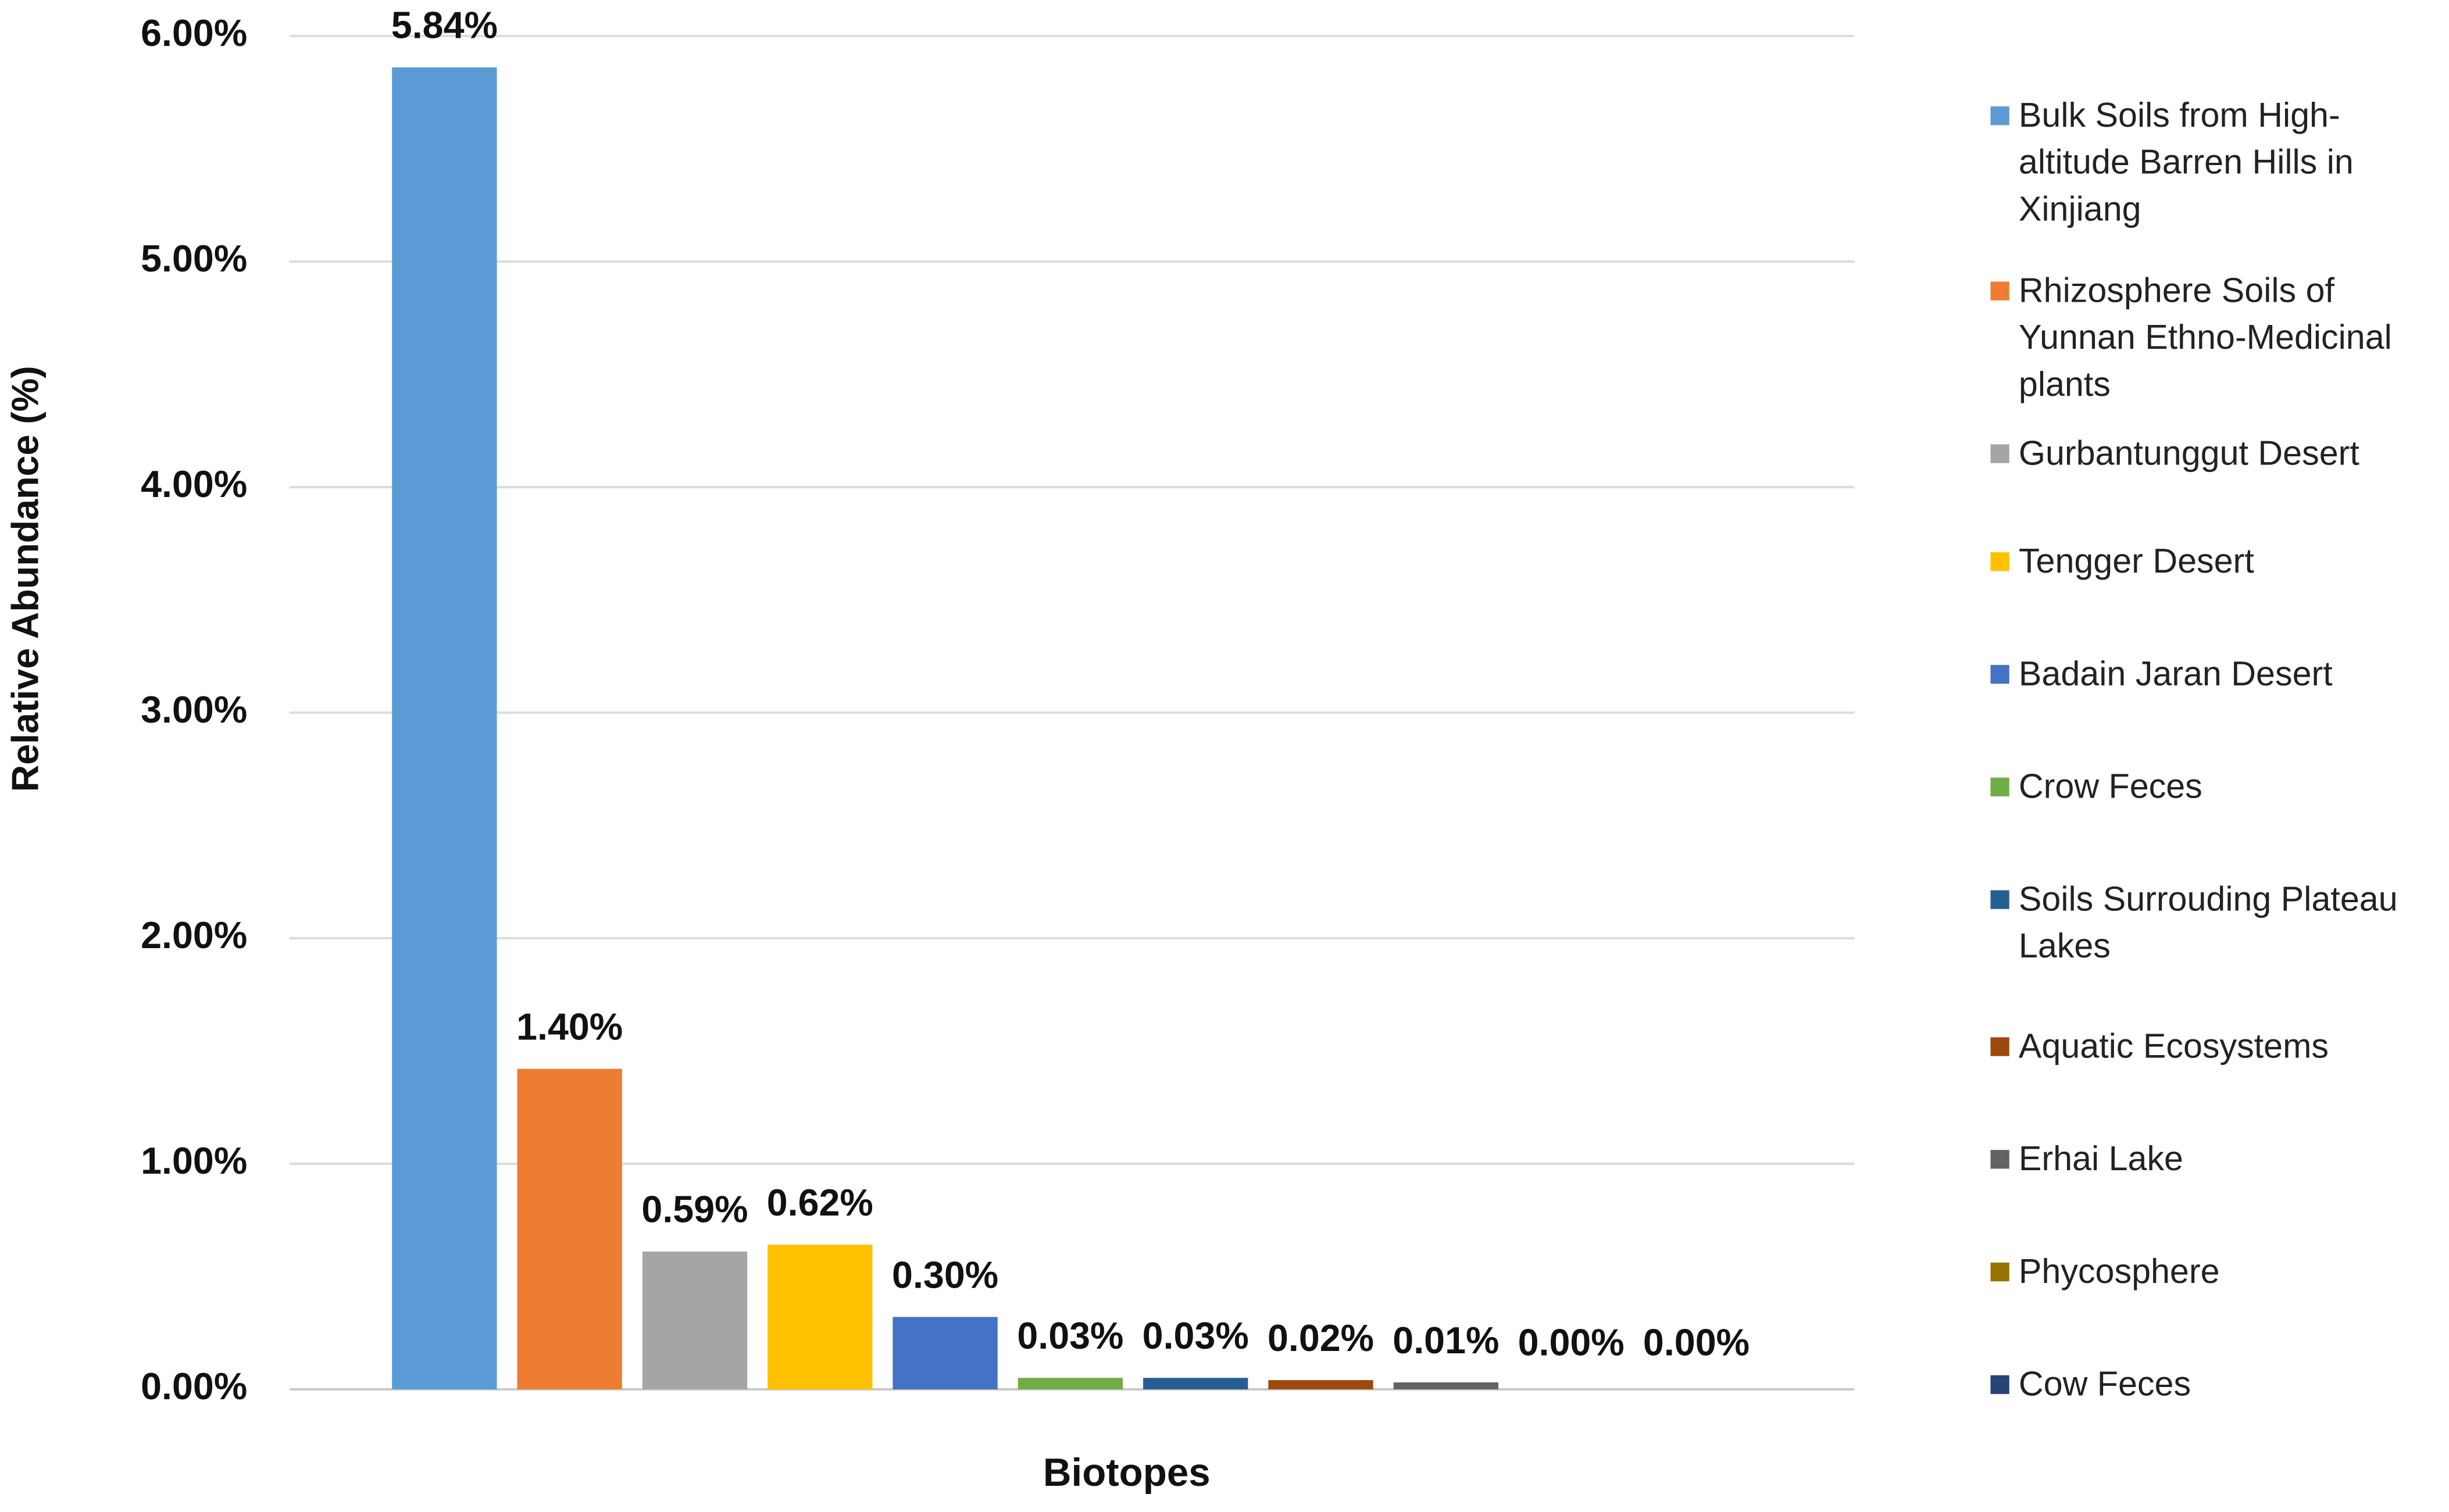 Image resolution: width=2449 pixels, height=1512 pixels. I want to click on y-tick-label: 2.00%, so click(194, 935).